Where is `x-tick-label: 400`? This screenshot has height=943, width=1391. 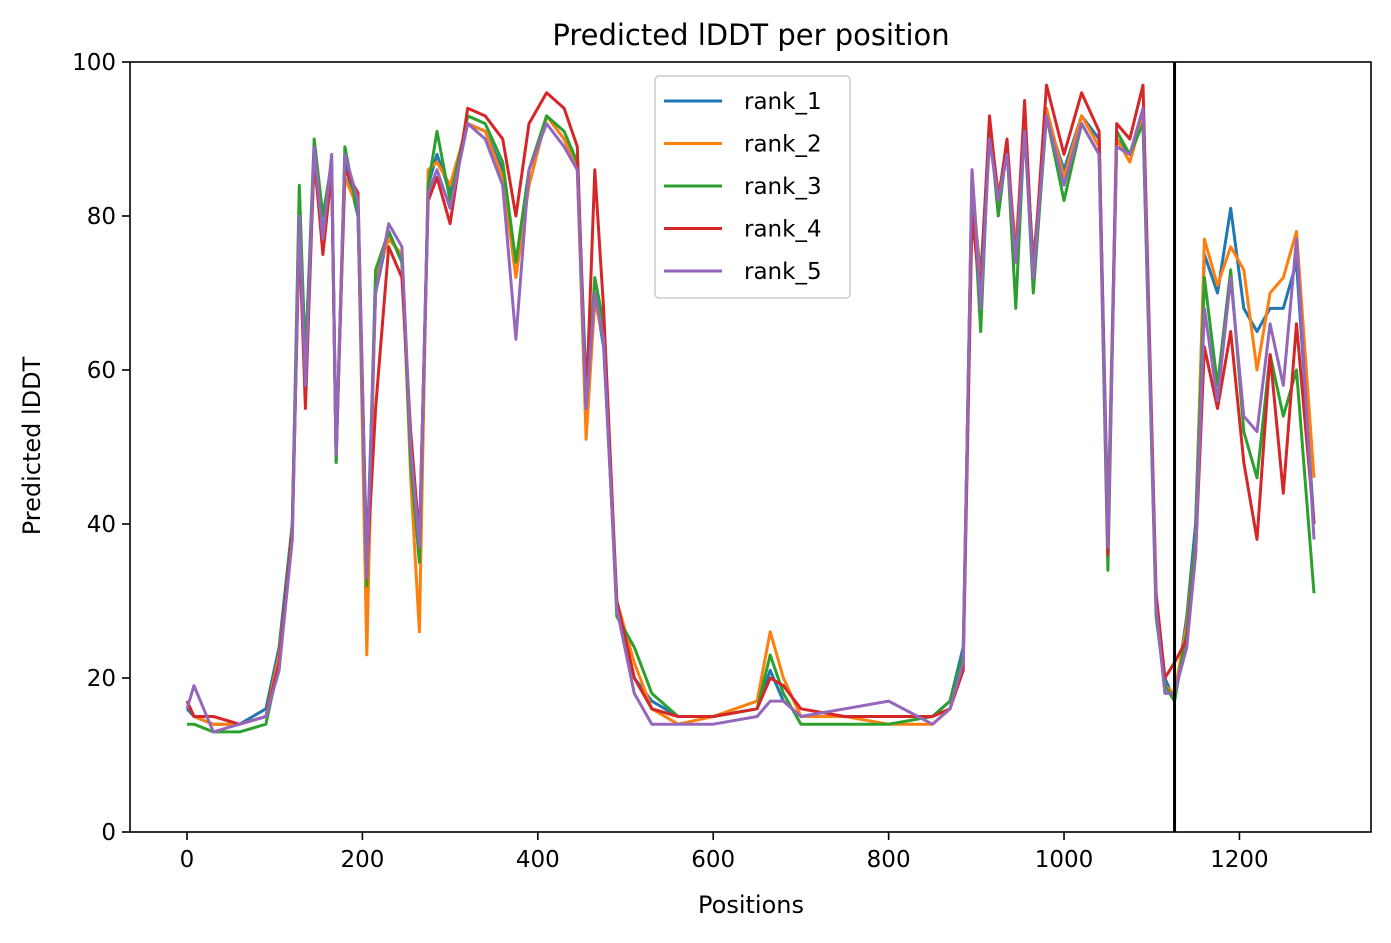
x-tick-label: 400 is located at coordinates (538, 860).